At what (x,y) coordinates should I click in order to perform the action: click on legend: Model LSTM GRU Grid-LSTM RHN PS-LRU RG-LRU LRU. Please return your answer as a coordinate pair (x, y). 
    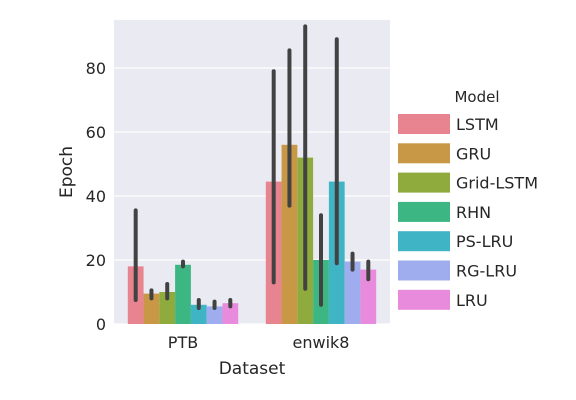
    Looking at the image, I should click on (468, 199).